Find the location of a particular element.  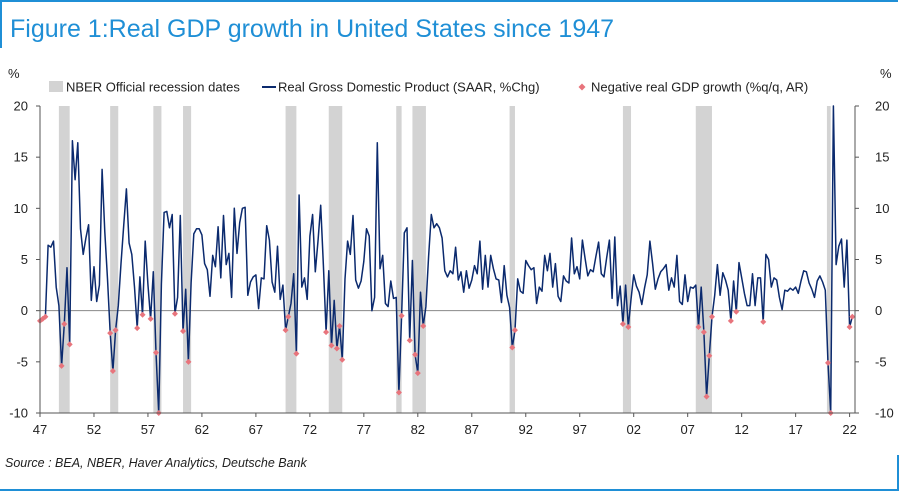

legend-label-gdp: Real Gross Domestic Product (SAAR, %Chg) is located at coordinates (409, 87).